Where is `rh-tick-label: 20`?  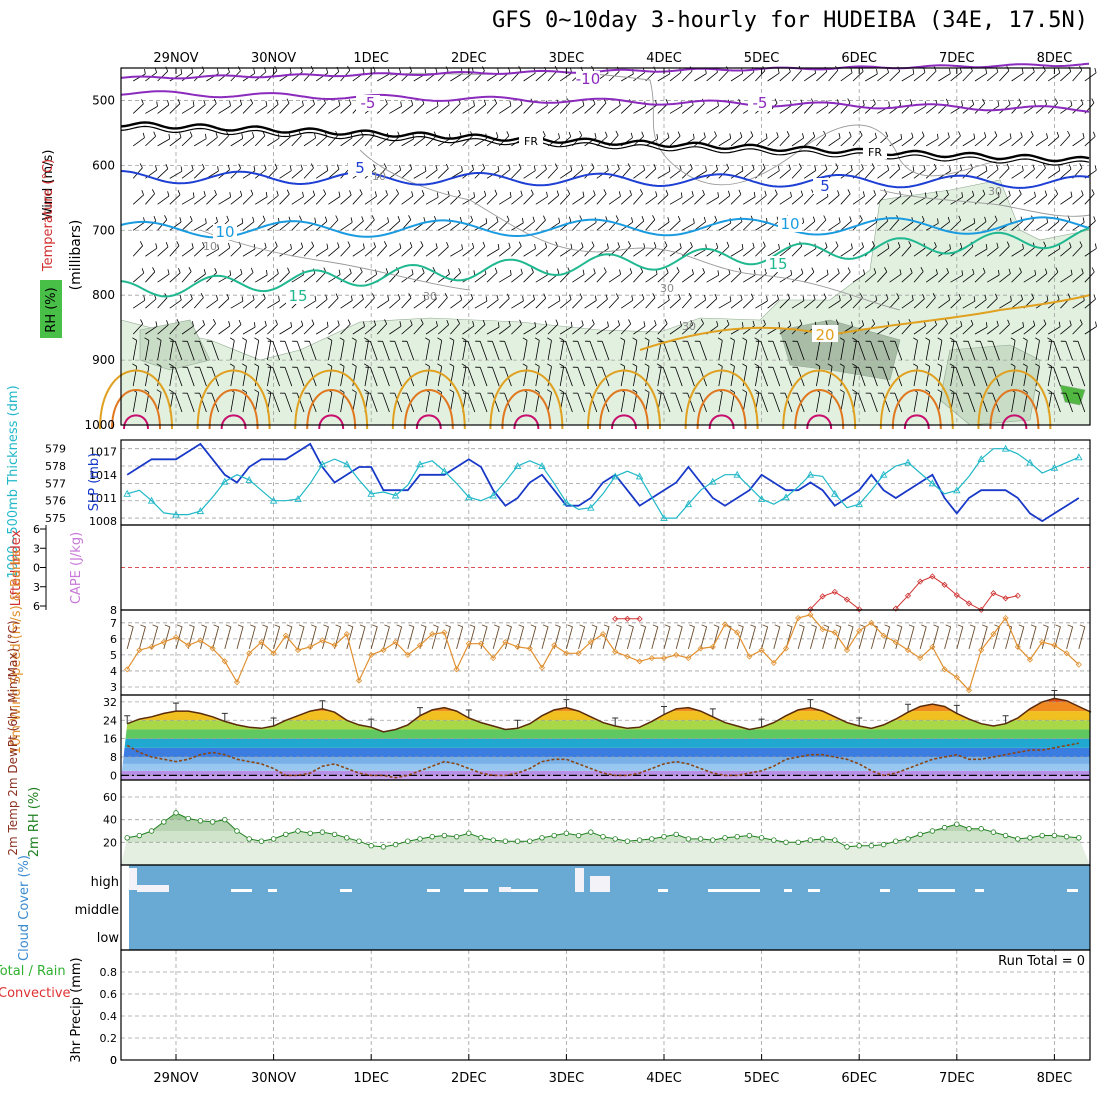 rh-tick-label: 20 is located at coordinates (110, 842).